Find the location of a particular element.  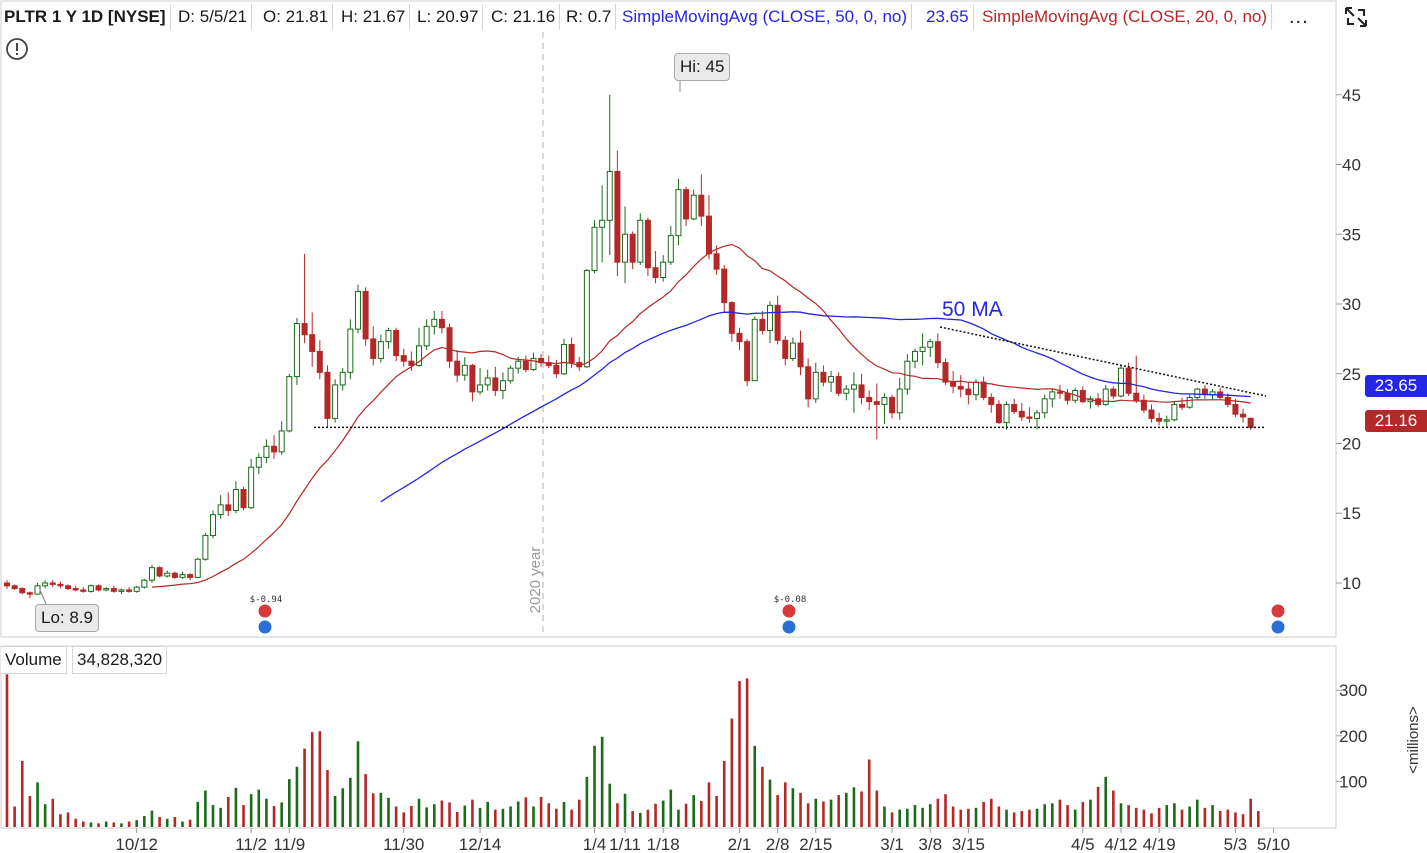

close-price-tag: 21.16 is located at coordinates (1396, 421).